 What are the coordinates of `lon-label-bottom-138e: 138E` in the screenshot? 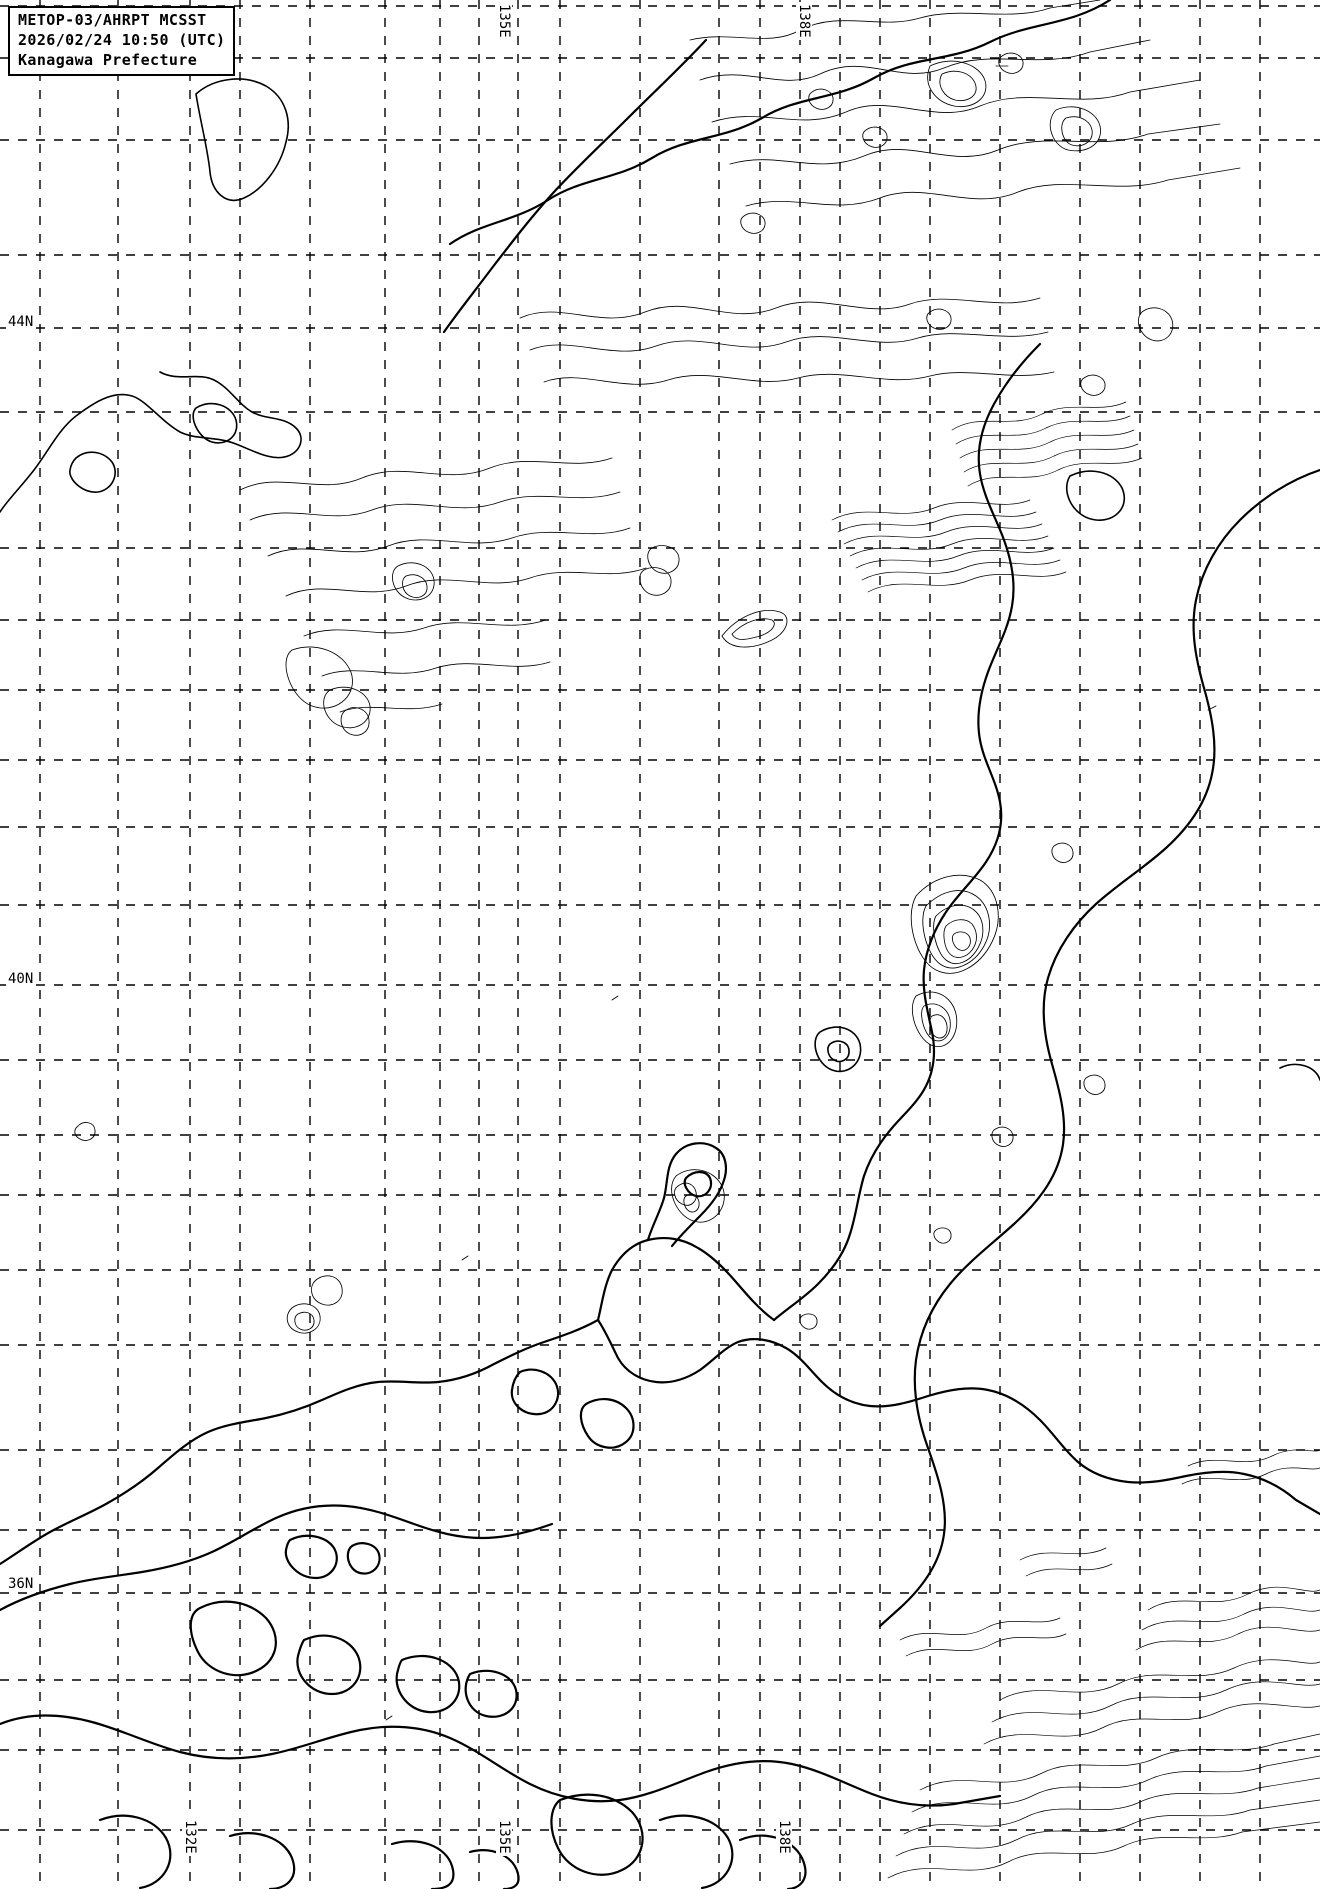 It's located at (784, 1837).